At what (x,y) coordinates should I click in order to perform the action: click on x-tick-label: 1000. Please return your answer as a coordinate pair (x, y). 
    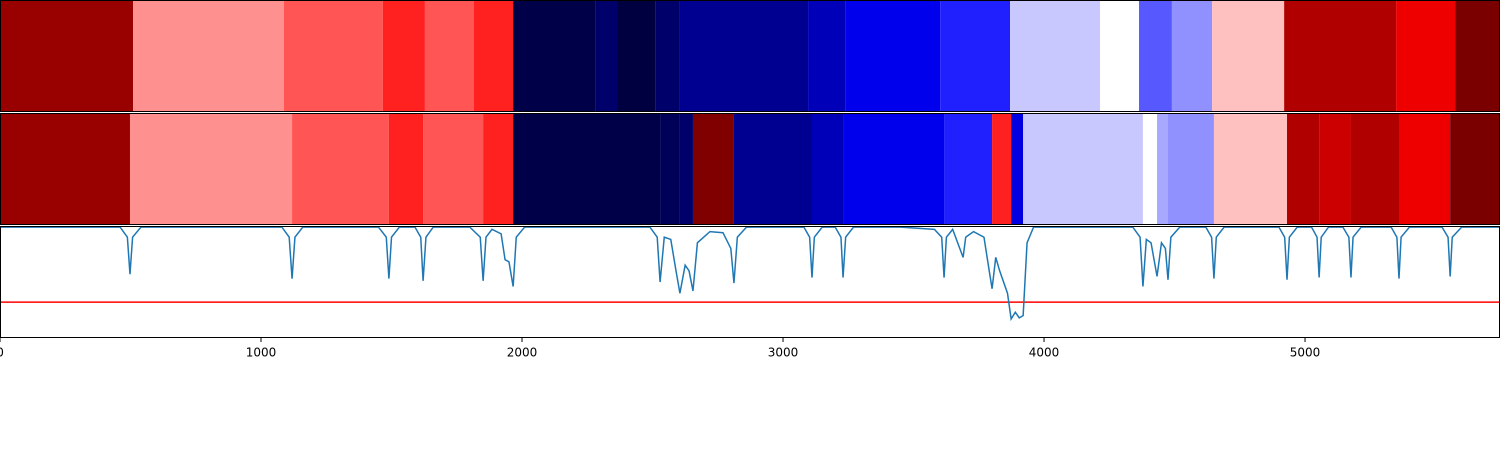
    Looking at the image, I should click on (261, 353).